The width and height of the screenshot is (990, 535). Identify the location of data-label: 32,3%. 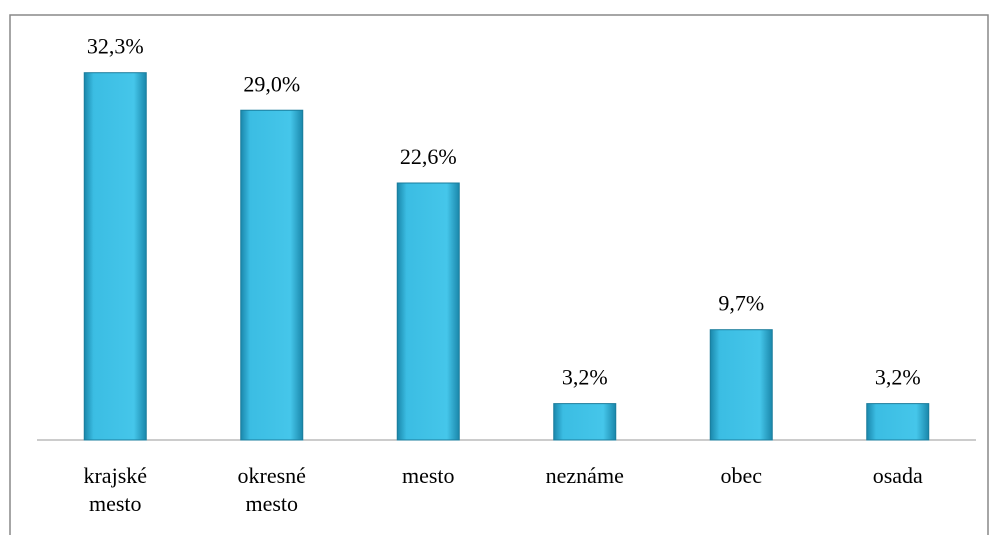
(115, 46).